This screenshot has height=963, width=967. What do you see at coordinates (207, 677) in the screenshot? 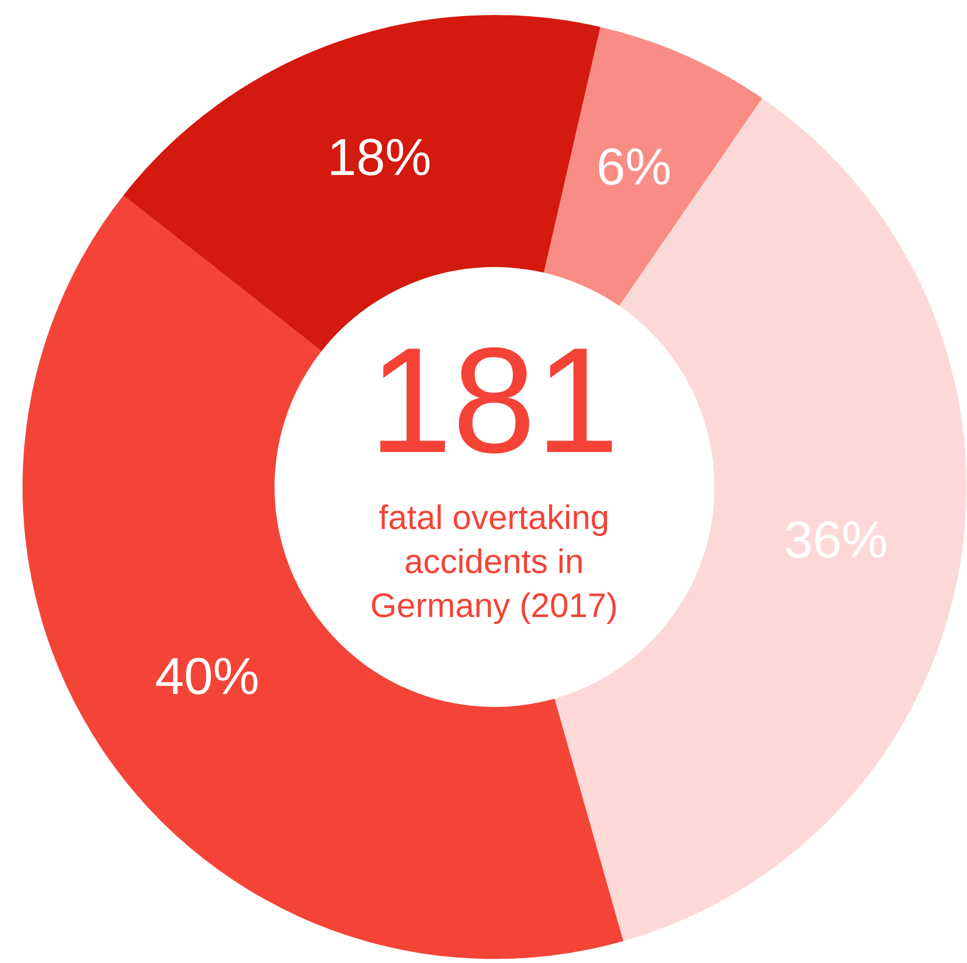
I see `data-label: 40%` at bounding box center [207, 677].